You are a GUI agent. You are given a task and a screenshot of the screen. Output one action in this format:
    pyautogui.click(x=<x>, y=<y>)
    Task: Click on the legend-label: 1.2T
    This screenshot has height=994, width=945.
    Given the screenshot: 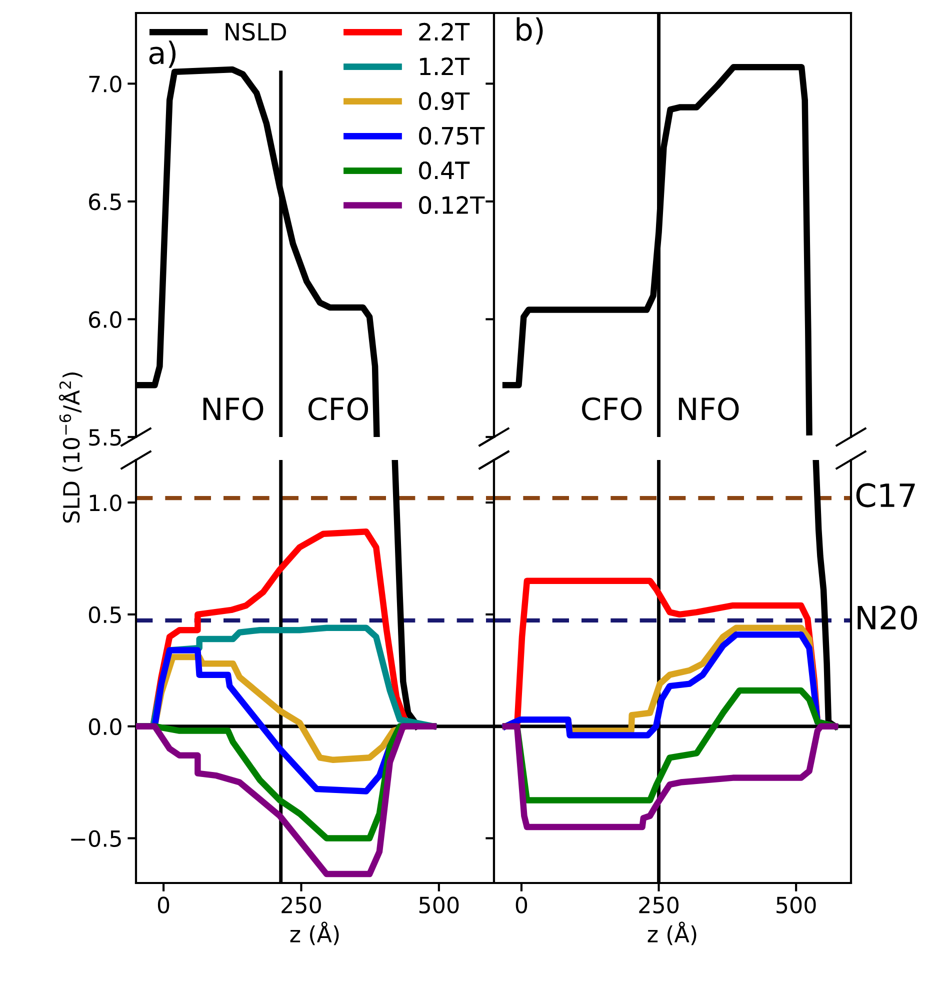 What is the action you would take?
    pyautogui.click(x=445, y=67)
    